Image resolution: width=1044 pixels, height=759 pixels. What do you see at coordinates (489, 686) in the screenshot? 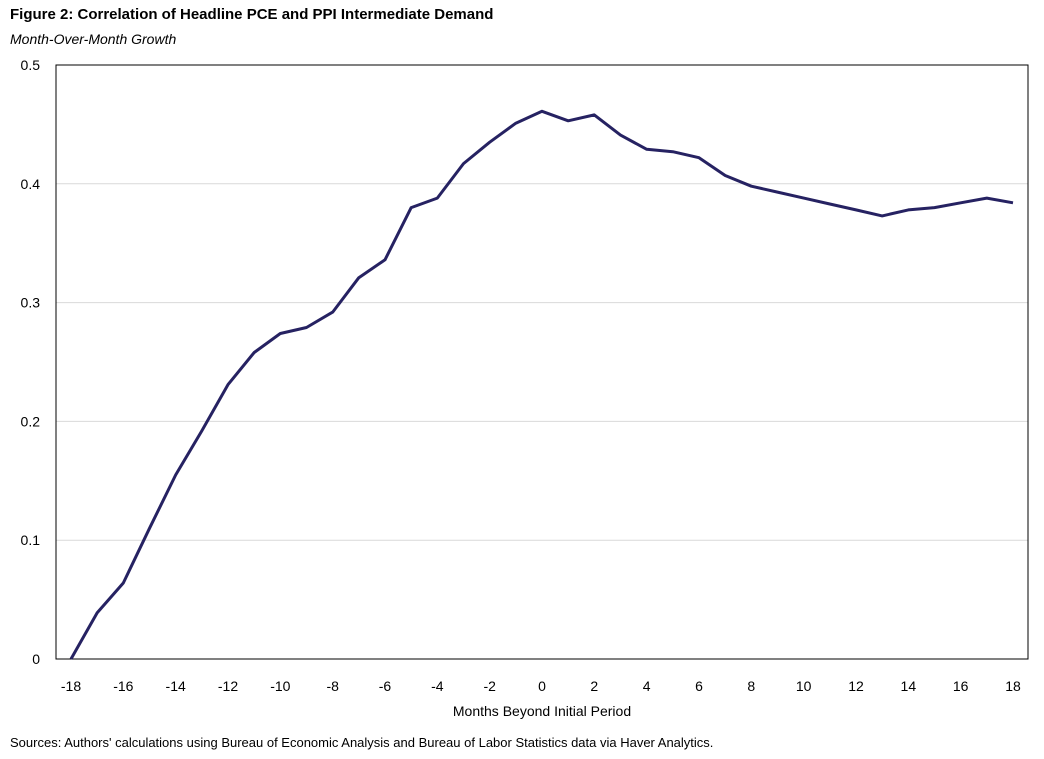
I see `x-tick-label: -2` at bounding box center [489, 686].